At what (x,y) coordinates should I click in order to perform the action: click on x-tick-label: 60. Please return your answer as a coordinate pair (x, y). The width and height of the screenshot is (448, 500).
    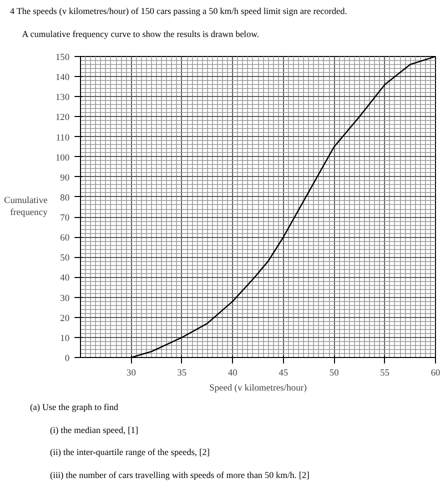
    Looking at the image, I should click on (435, 373).